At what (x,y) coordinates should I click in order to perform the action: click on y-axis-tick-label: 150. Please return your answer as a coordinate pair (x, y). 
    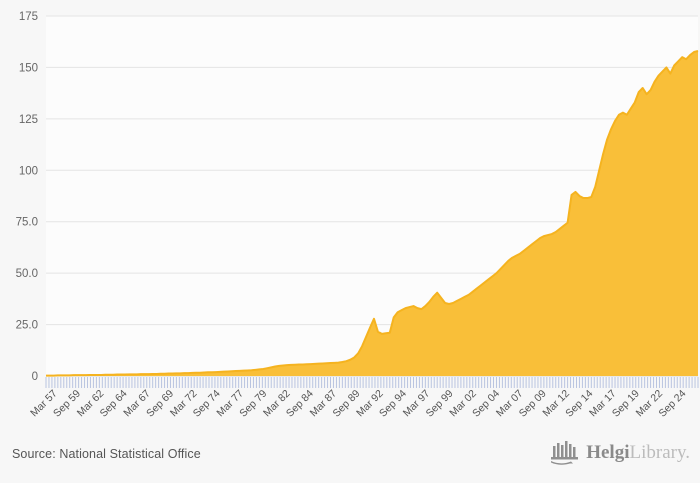
    Looking at the image, I should click on (28, 68).